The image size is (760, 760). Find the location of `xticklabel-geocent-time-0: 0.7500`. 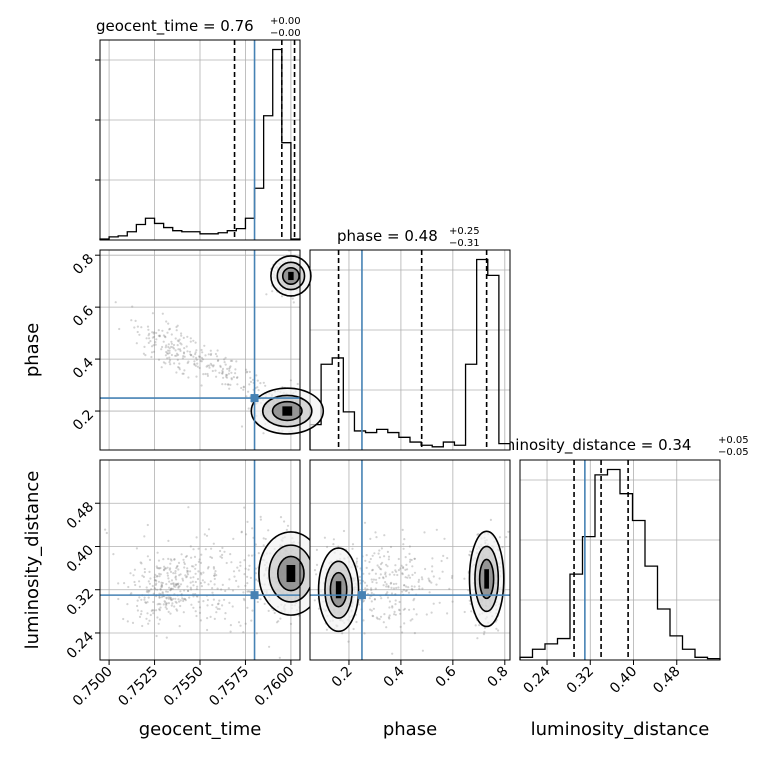

xticklabel-geocent-time-0: 0.7500 is located at coordinates (93, 687).